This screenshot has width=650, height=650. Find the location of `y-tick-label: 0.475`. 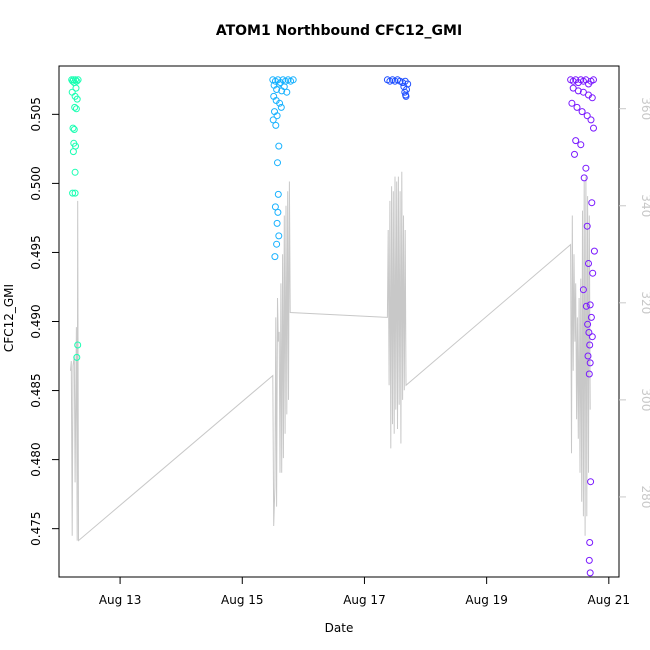

y-tick-label: 0.475 is located at coordinates (36, 528).